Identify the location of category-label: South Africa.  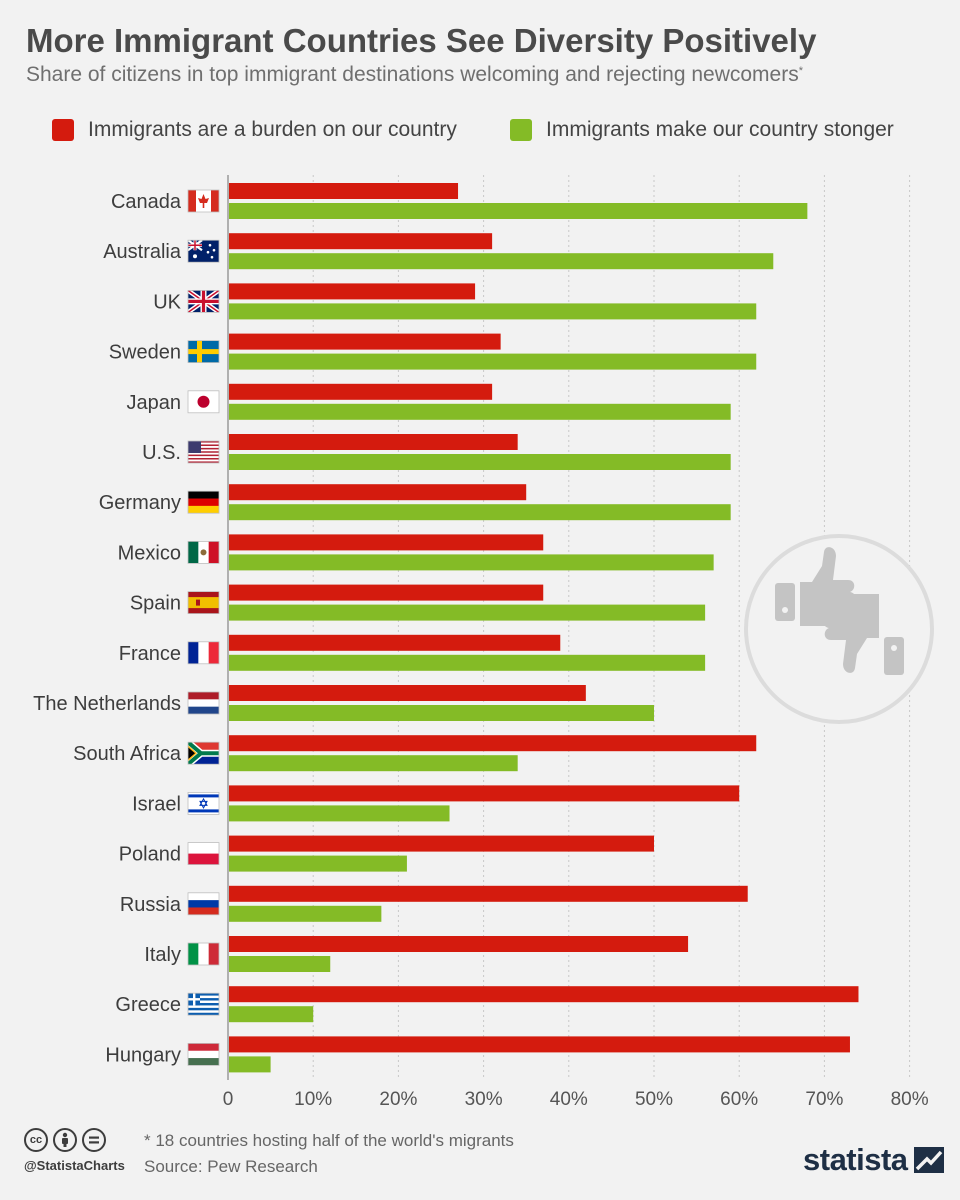
(127, 754).